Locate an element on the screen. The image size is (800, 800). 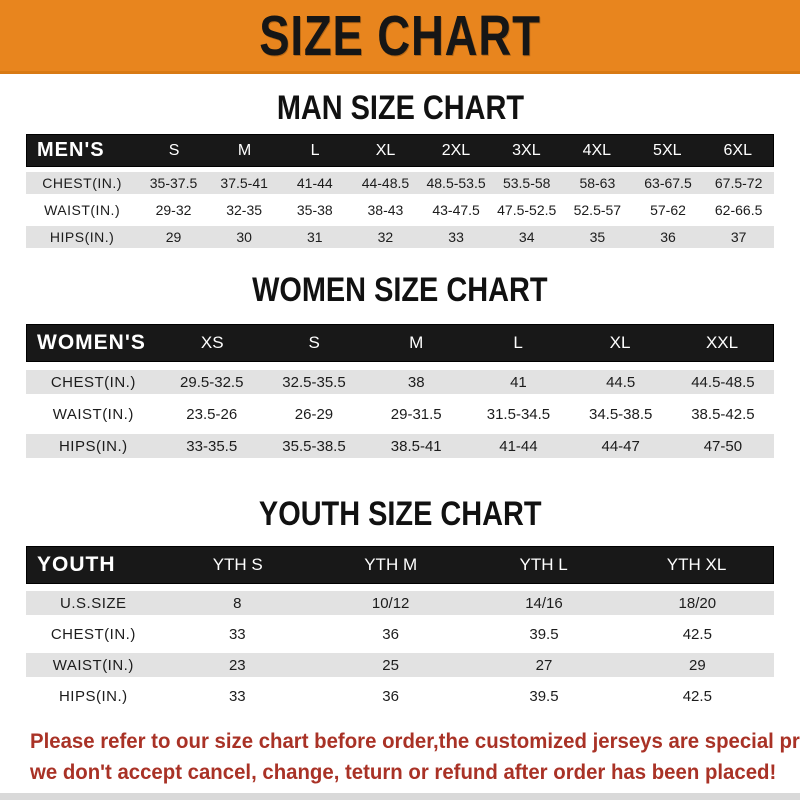
cell-value: 23 is located at coordinates (237, 665).